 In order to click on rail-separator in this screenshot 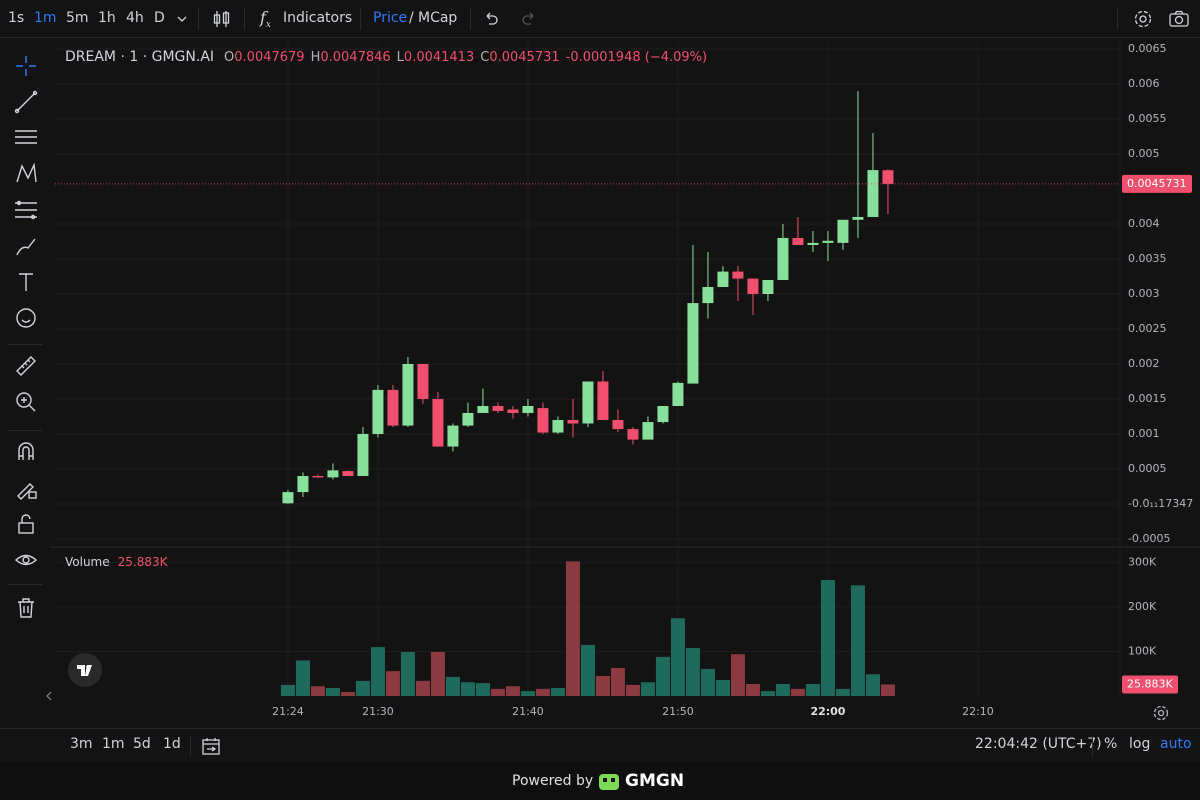, I will do `click(25, 584)`.